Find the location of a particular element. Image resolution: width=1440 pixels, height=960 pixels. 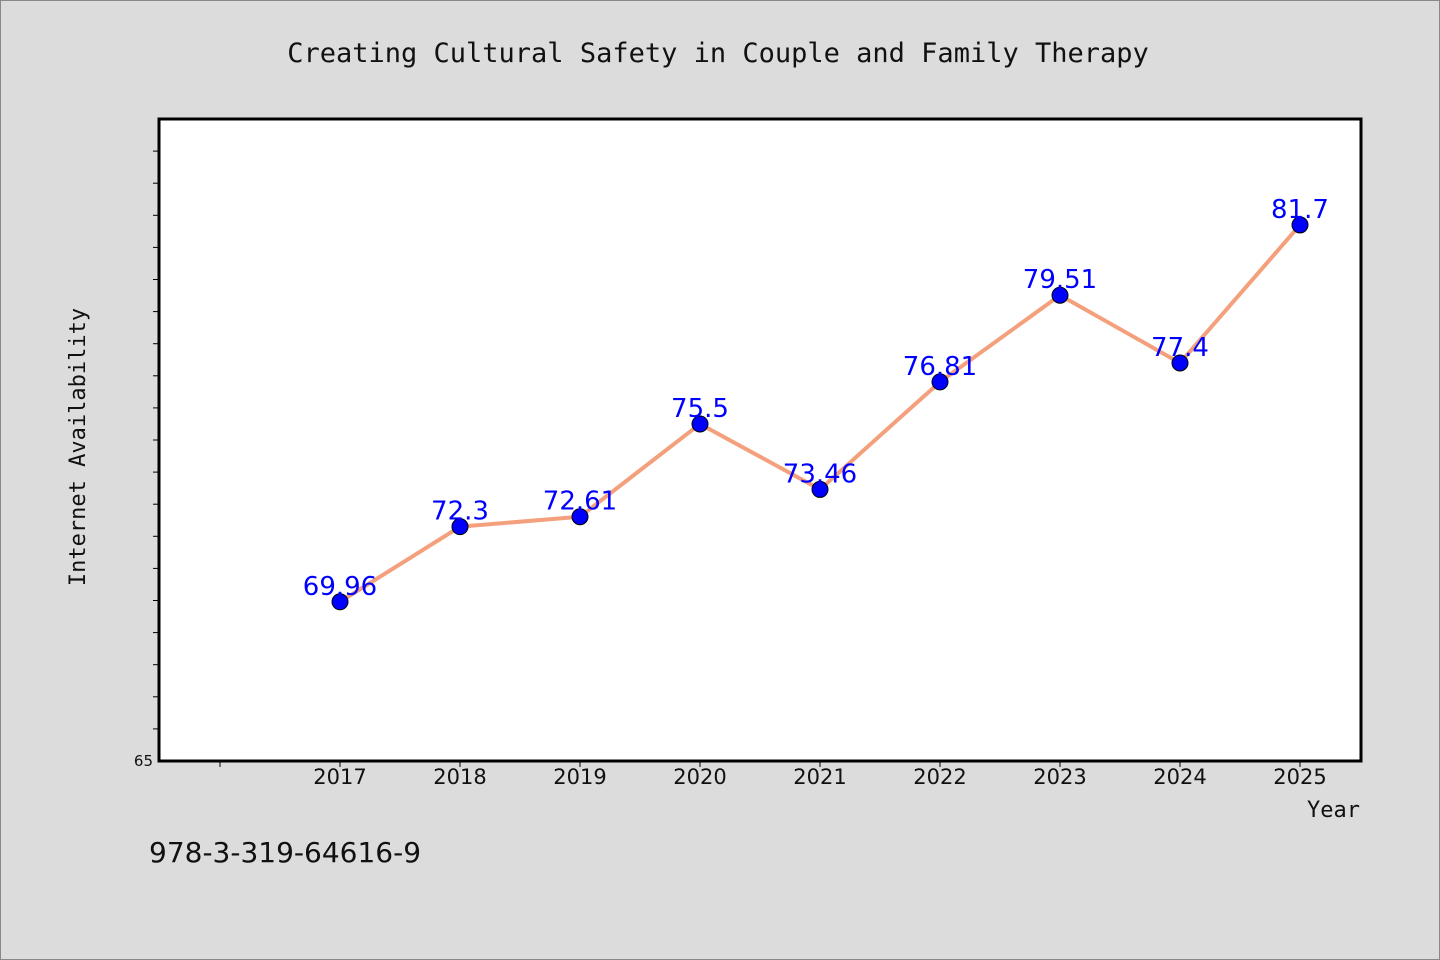

data-label: 81.7 is located at coordinates (1300, 210).